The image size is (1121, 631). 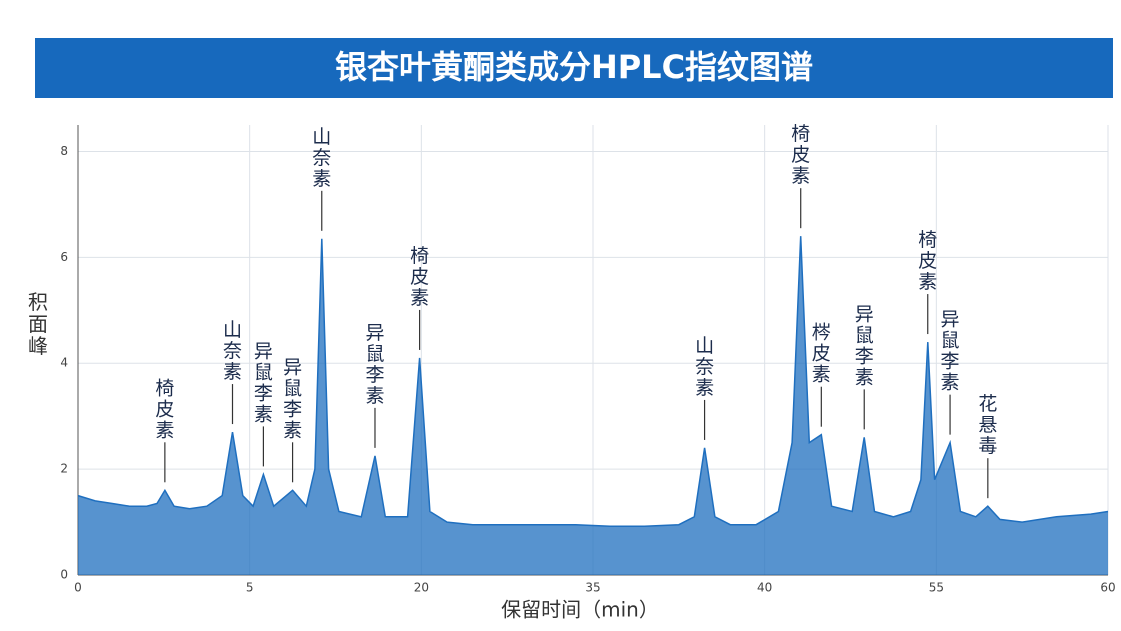 I want to click on y-tick-label: 4, so click(x=64, y=363).